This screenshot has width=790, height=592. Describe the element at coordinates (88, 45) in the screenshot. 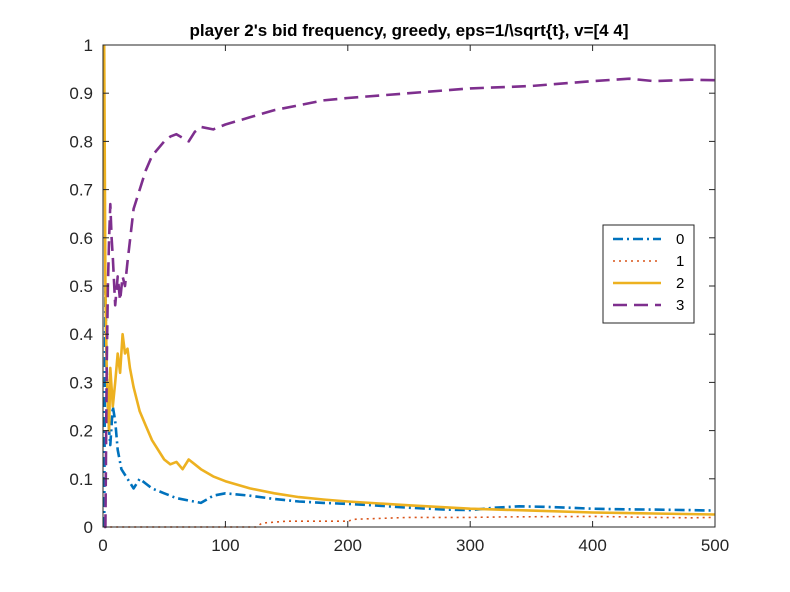

I see `y-tick-label: 1` at that location.